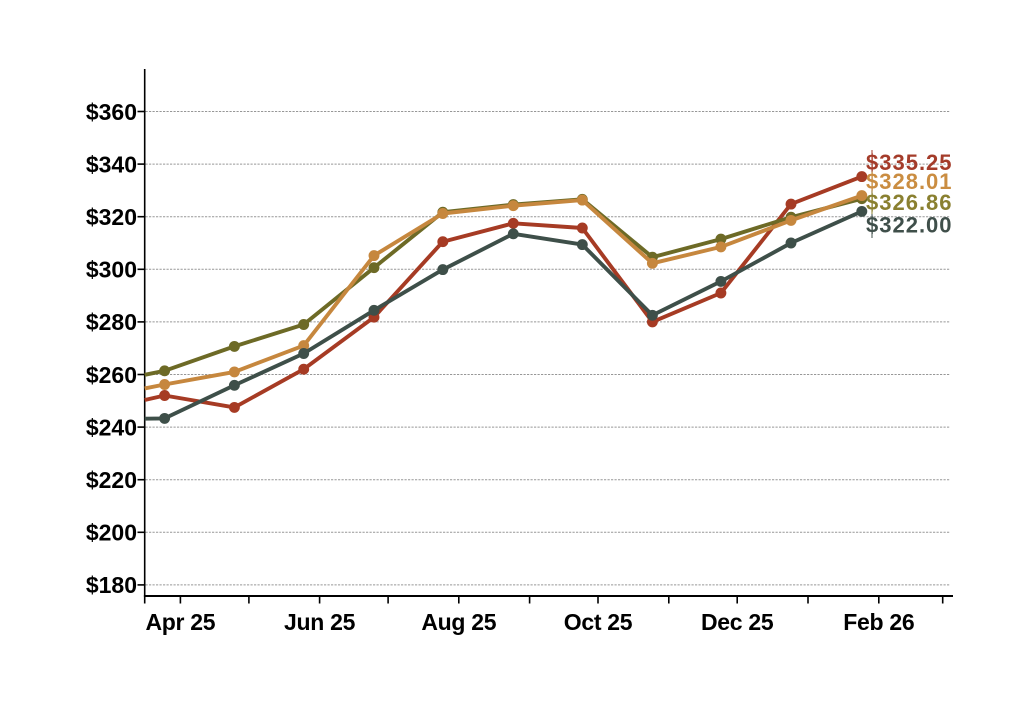  I want to click on svg-text: $220, so click(111, 480).